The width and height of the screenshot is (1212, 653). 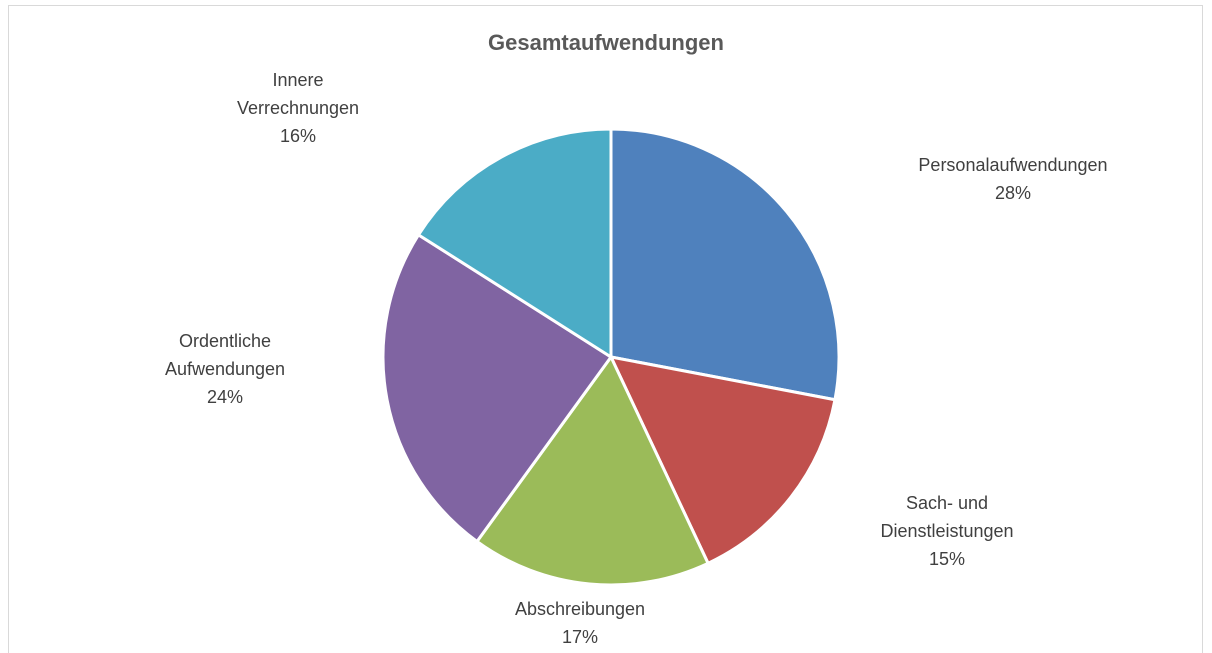 What do you see at coordinates (298, 136) in the screenshot?
I see `value-label: 16%` at bounding box center [298, 136].